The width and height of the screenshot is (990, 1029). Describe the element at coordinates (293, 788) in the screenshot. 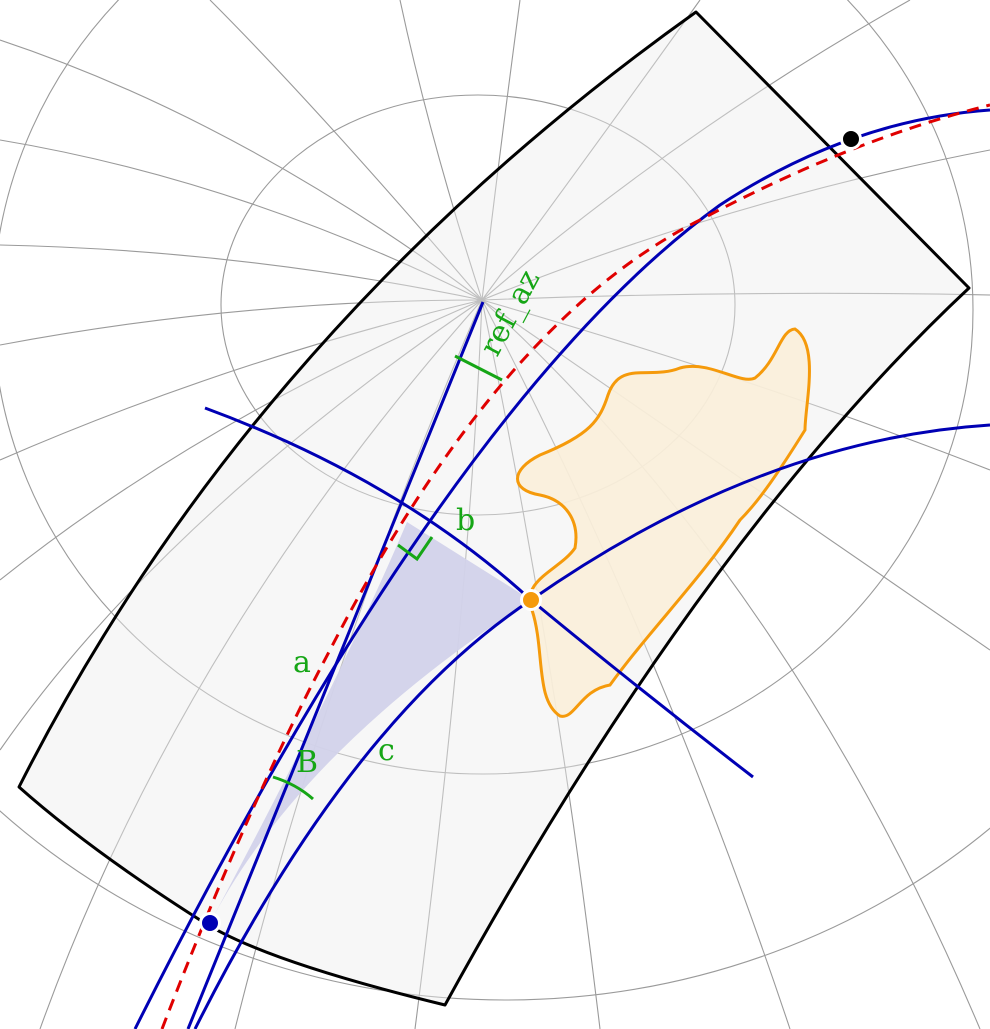

I see `angle-B-arc` at that location.